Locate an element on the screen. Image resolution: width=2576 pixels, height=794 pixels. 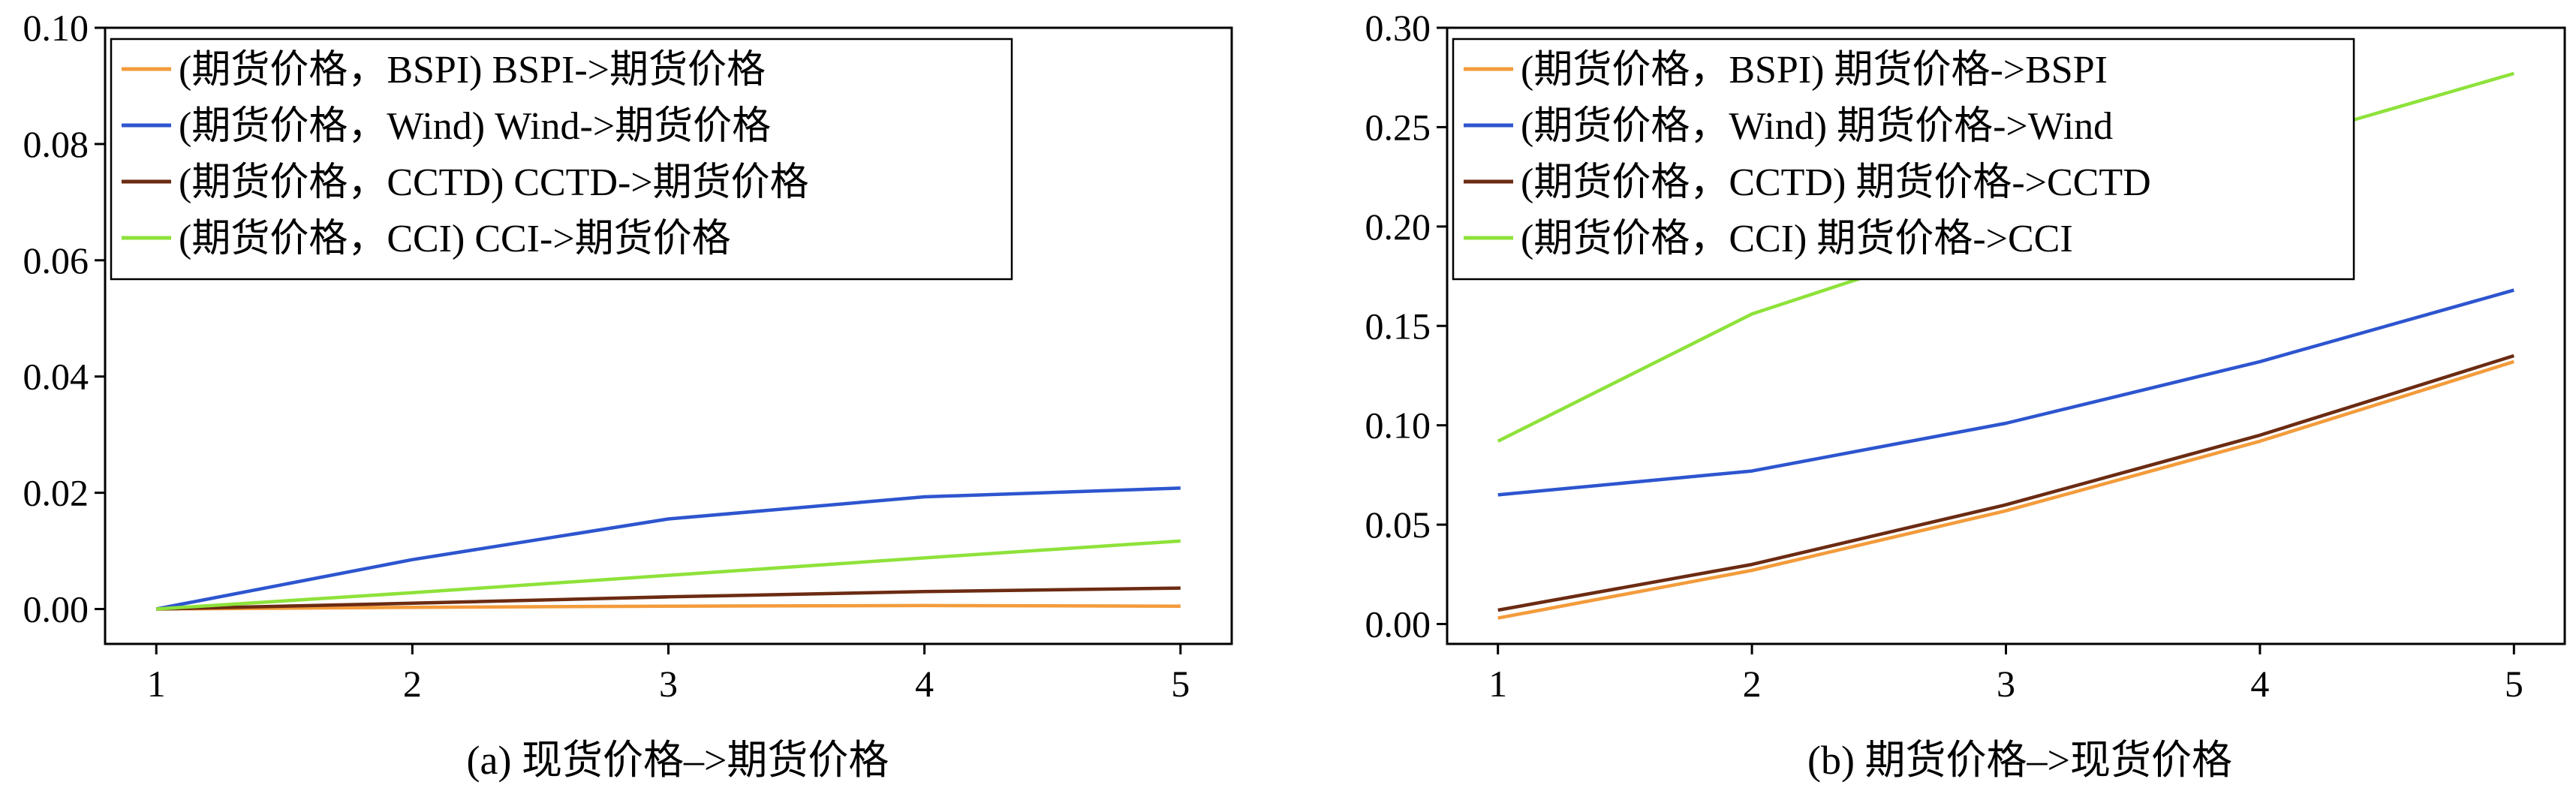
panel-b-y-tick-label: 0.25 is located at coordinates (1398, 127).